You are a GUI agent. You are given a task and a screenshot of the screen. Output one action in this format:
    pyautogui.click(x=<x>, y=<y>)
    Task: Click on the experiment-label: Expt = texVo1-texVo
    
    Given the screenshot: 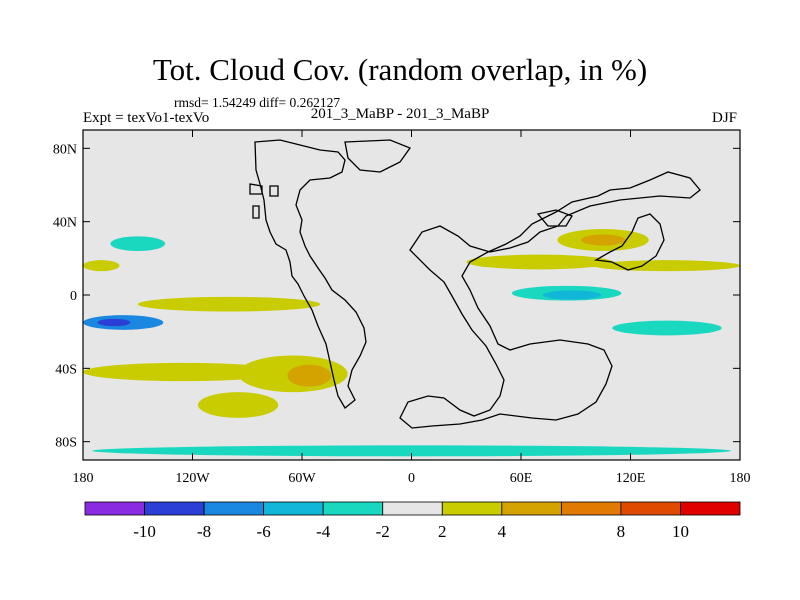 What is the action you would take?
    pyautogui.click(x=146, y=118)
    